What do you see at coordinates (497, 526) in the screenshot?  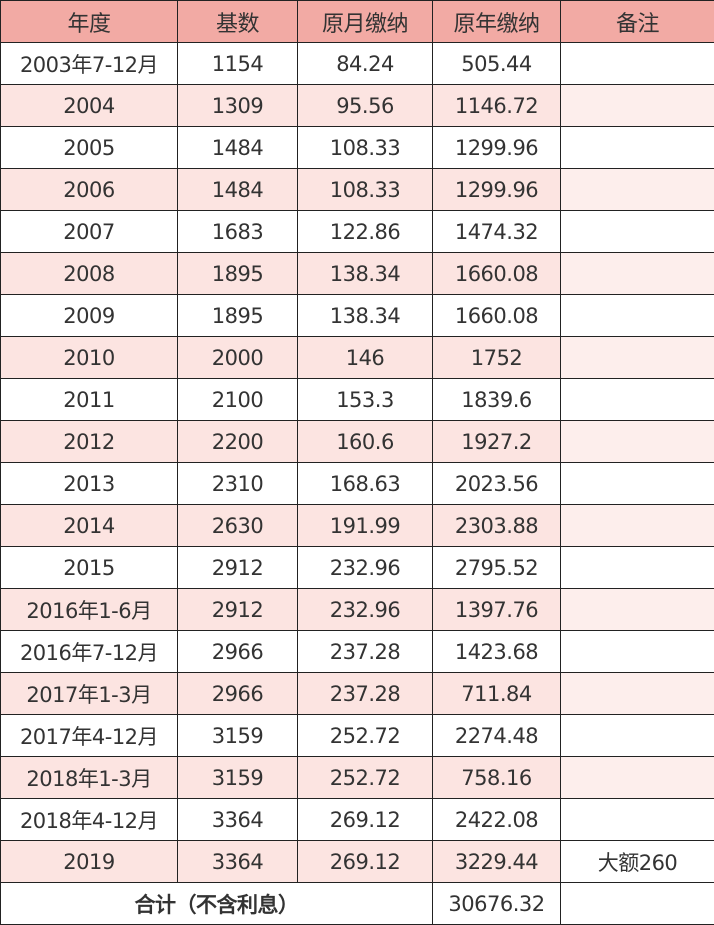 I see `cell-annual: 2303.88` at bounding box center [497, 526].